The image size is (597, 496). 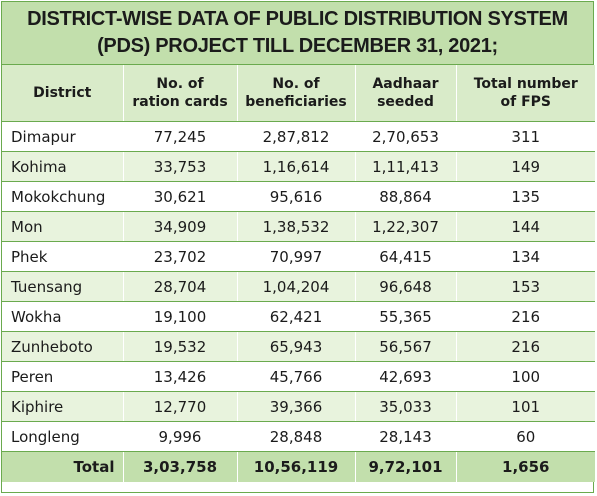 I want to click on table-row: Kohima 33,753 1,16,614 1,11,413 149, so click(x=298, y=166).